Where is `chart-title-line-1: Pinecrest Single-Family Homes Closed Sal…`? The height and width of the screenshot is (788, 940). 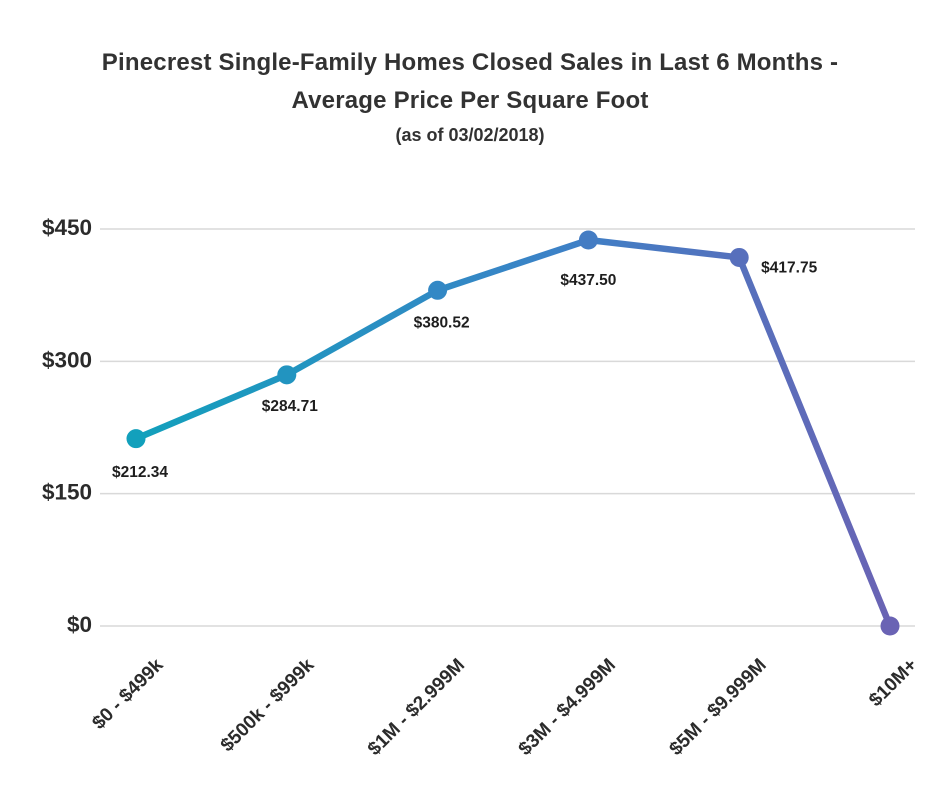
chart-title-line-1: Pinecrest Single-Family Homes Closed Sal… is located at coordinates (470, 62).